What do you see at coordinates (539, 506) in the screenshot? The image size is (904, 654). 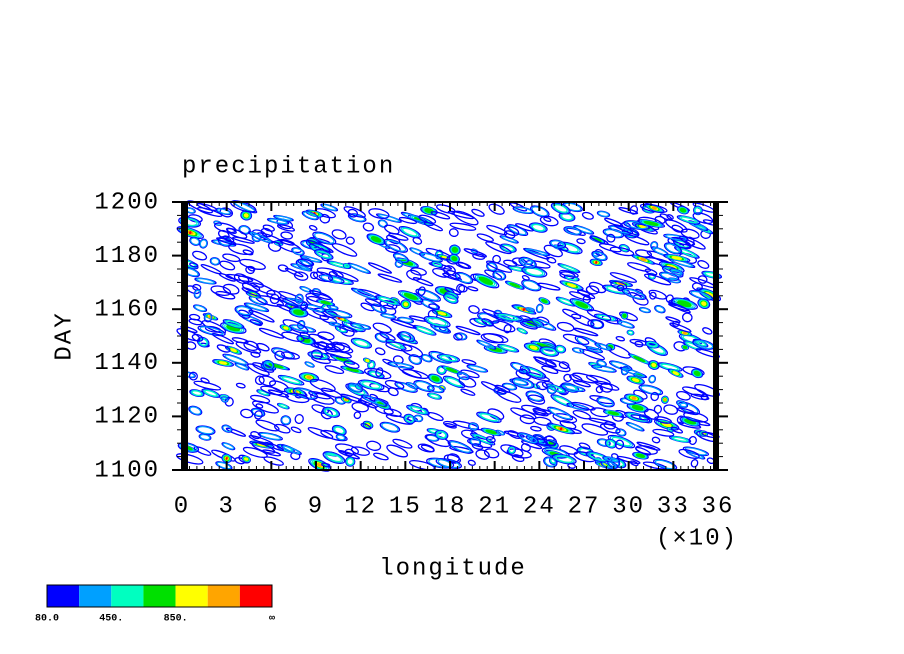 I see `x-tick-label: 24` at bounding box center [539, 506].